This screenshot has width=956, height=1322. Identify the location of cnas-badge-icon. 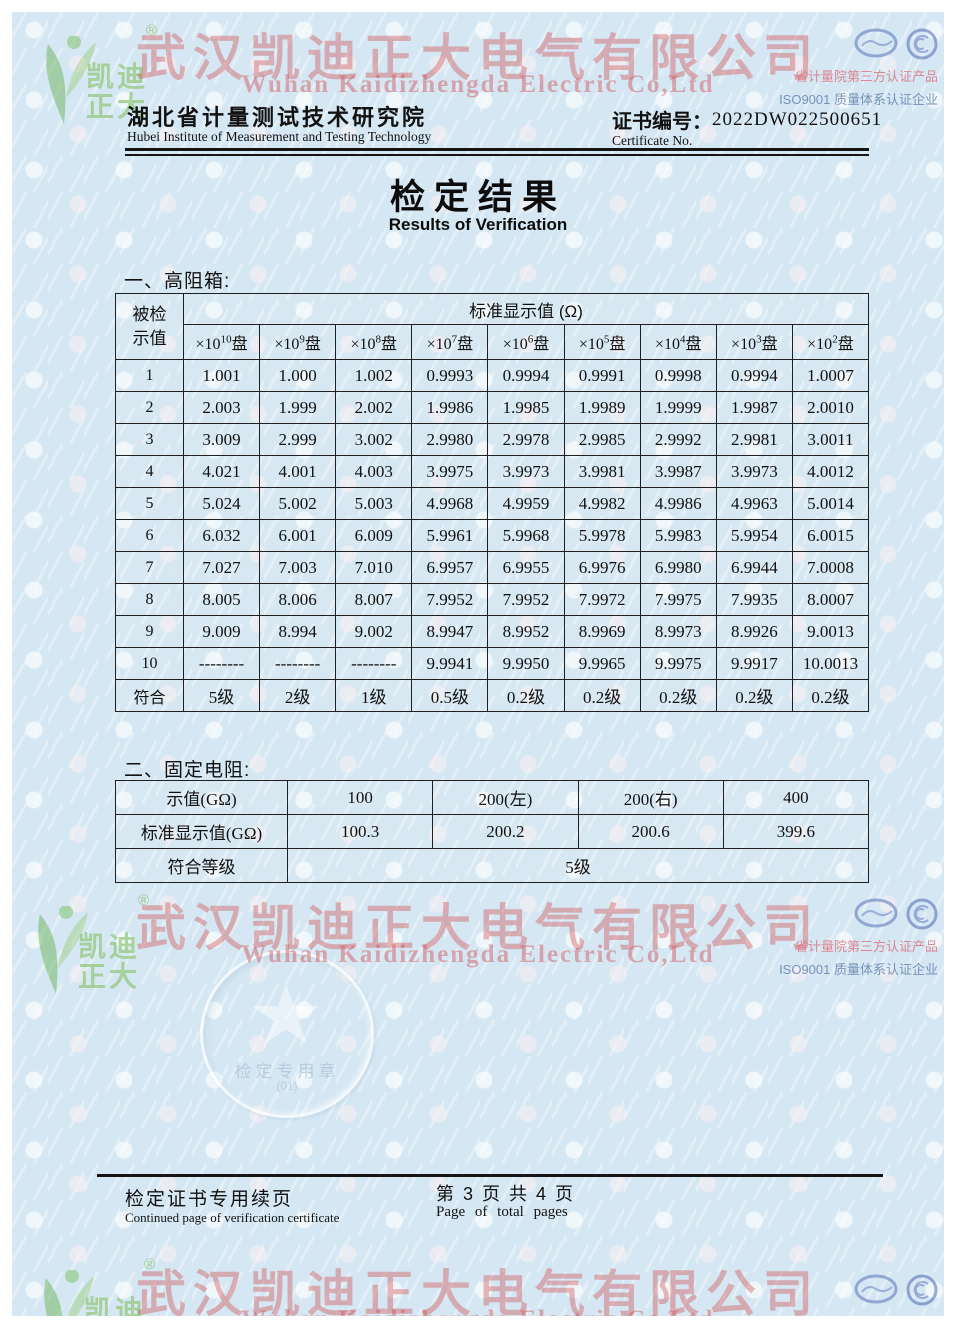
(876, 913).